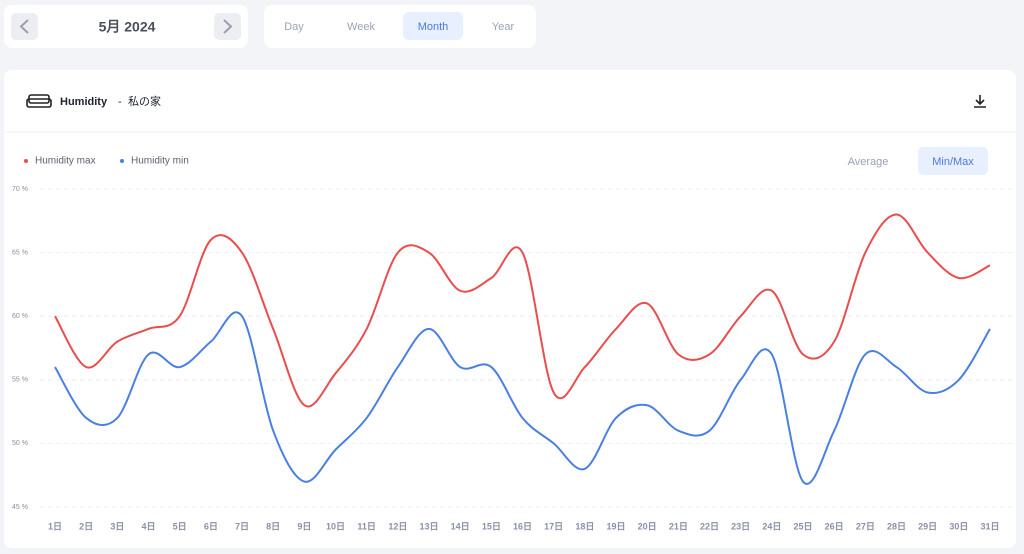 This screenshot has width=1024, height=554. What do you see at coordinates (740, 526) in the screenshot?
I see `x-tick-label: 23日` at bounding box center [740, 526].